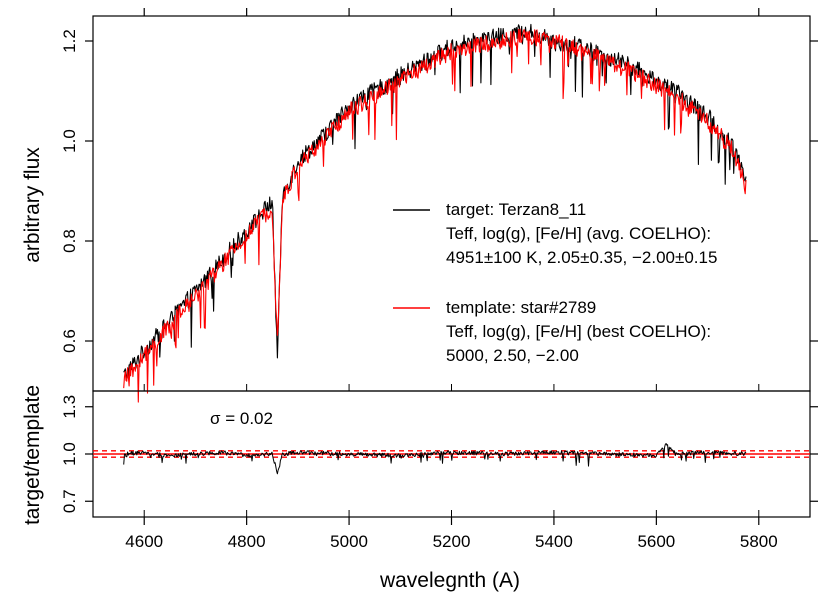 The image size is (830, 609). Describe the element at coordinates (69, 41) in the screenshot. I see `y-tick-label: 1.2` at that location.